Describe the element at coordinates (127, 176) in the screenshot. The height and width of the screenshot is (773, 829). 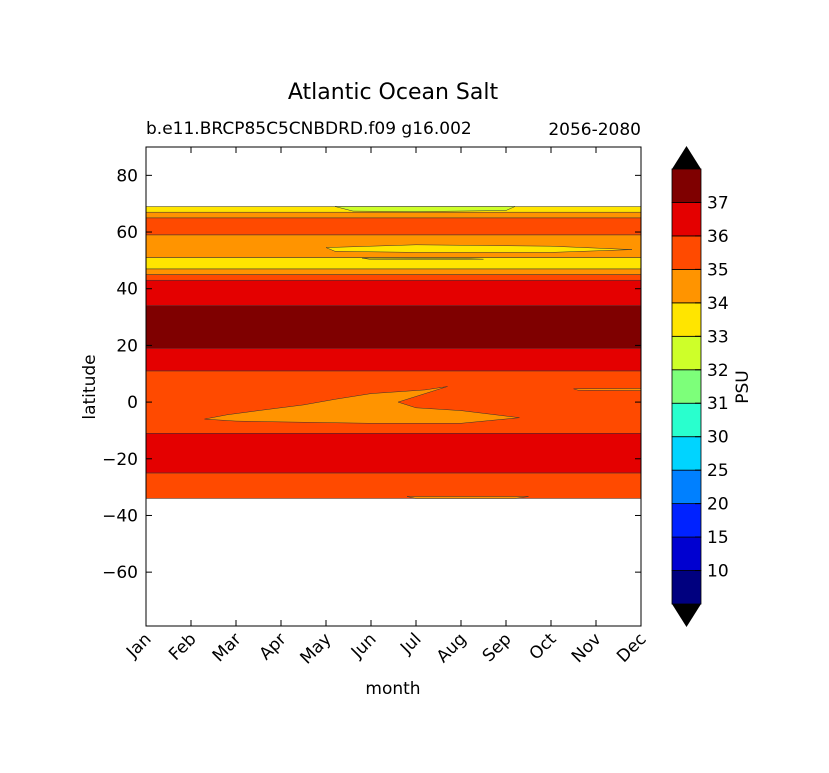
I see `y-tick-label: 80` at that location.